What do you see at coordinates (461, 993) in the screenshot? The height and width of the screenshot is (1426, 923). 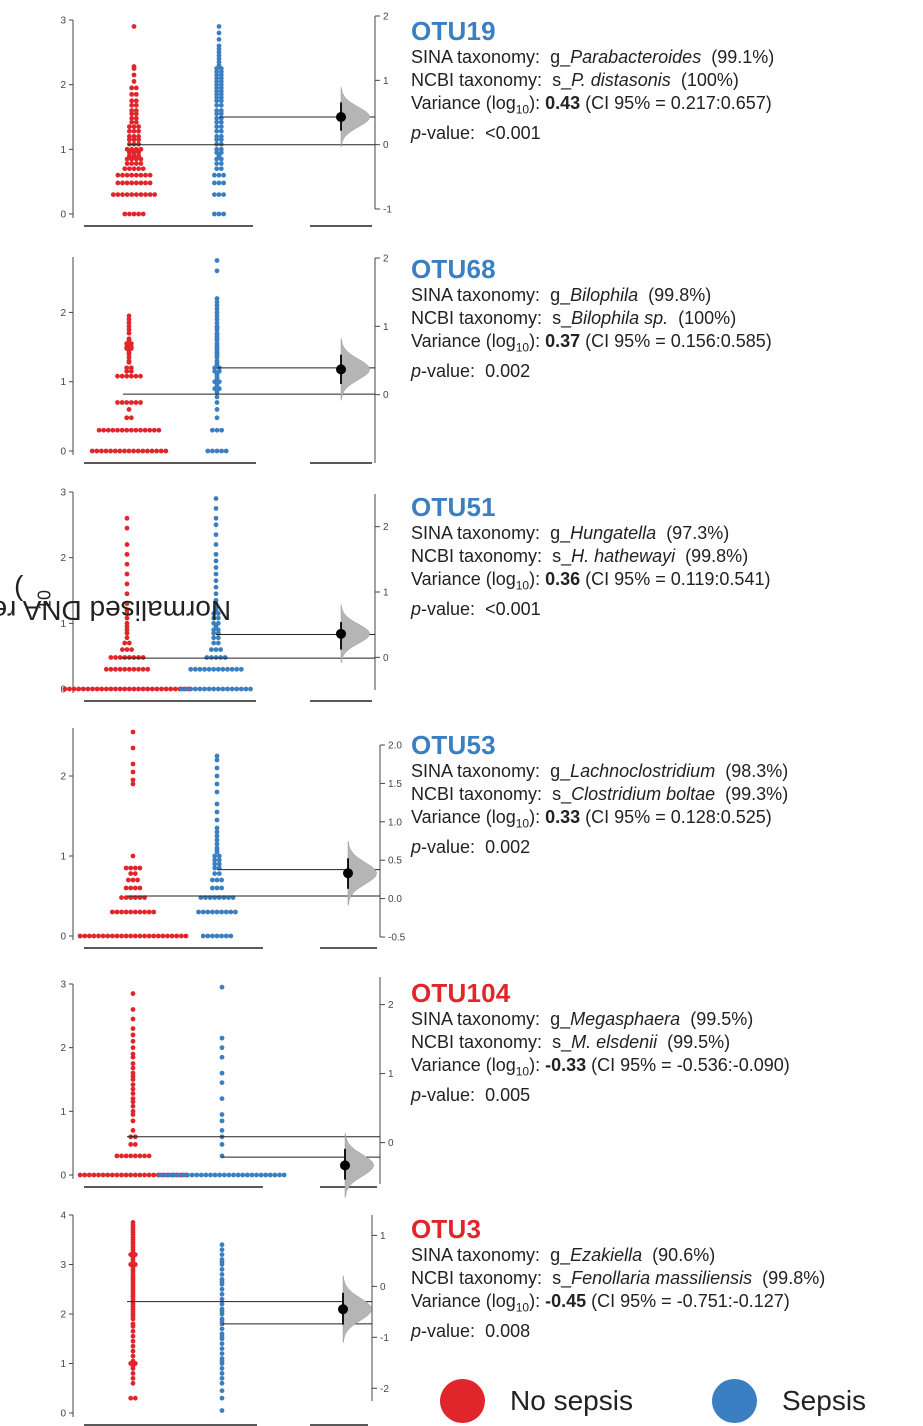 I see `otu-title: OTU104` at bounding box center [461, 993].